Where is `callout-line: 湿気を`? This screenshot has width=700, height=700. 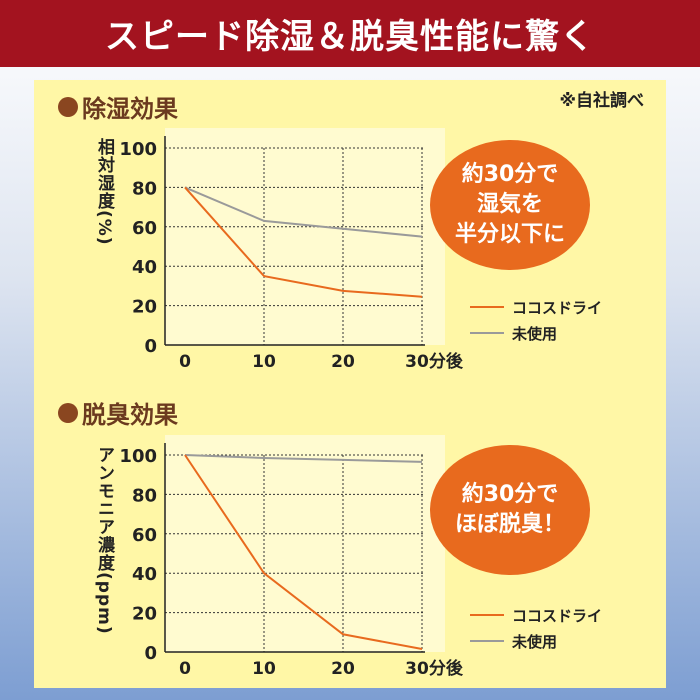
callout-line: 湿気を is located at coordinates (509, 204).